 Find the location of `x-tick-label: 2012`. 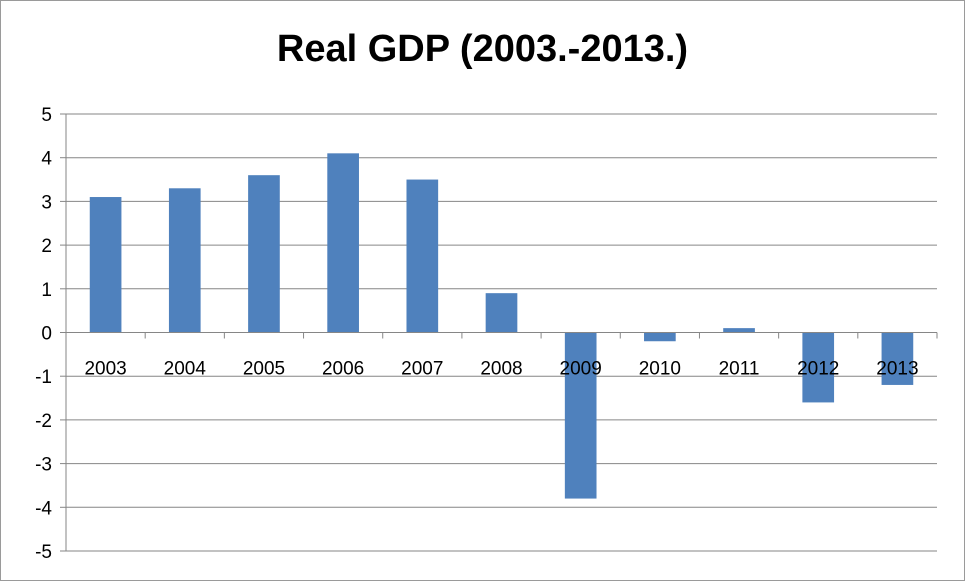

x-tick-label: 2012 is located at coordinates (818, 369).